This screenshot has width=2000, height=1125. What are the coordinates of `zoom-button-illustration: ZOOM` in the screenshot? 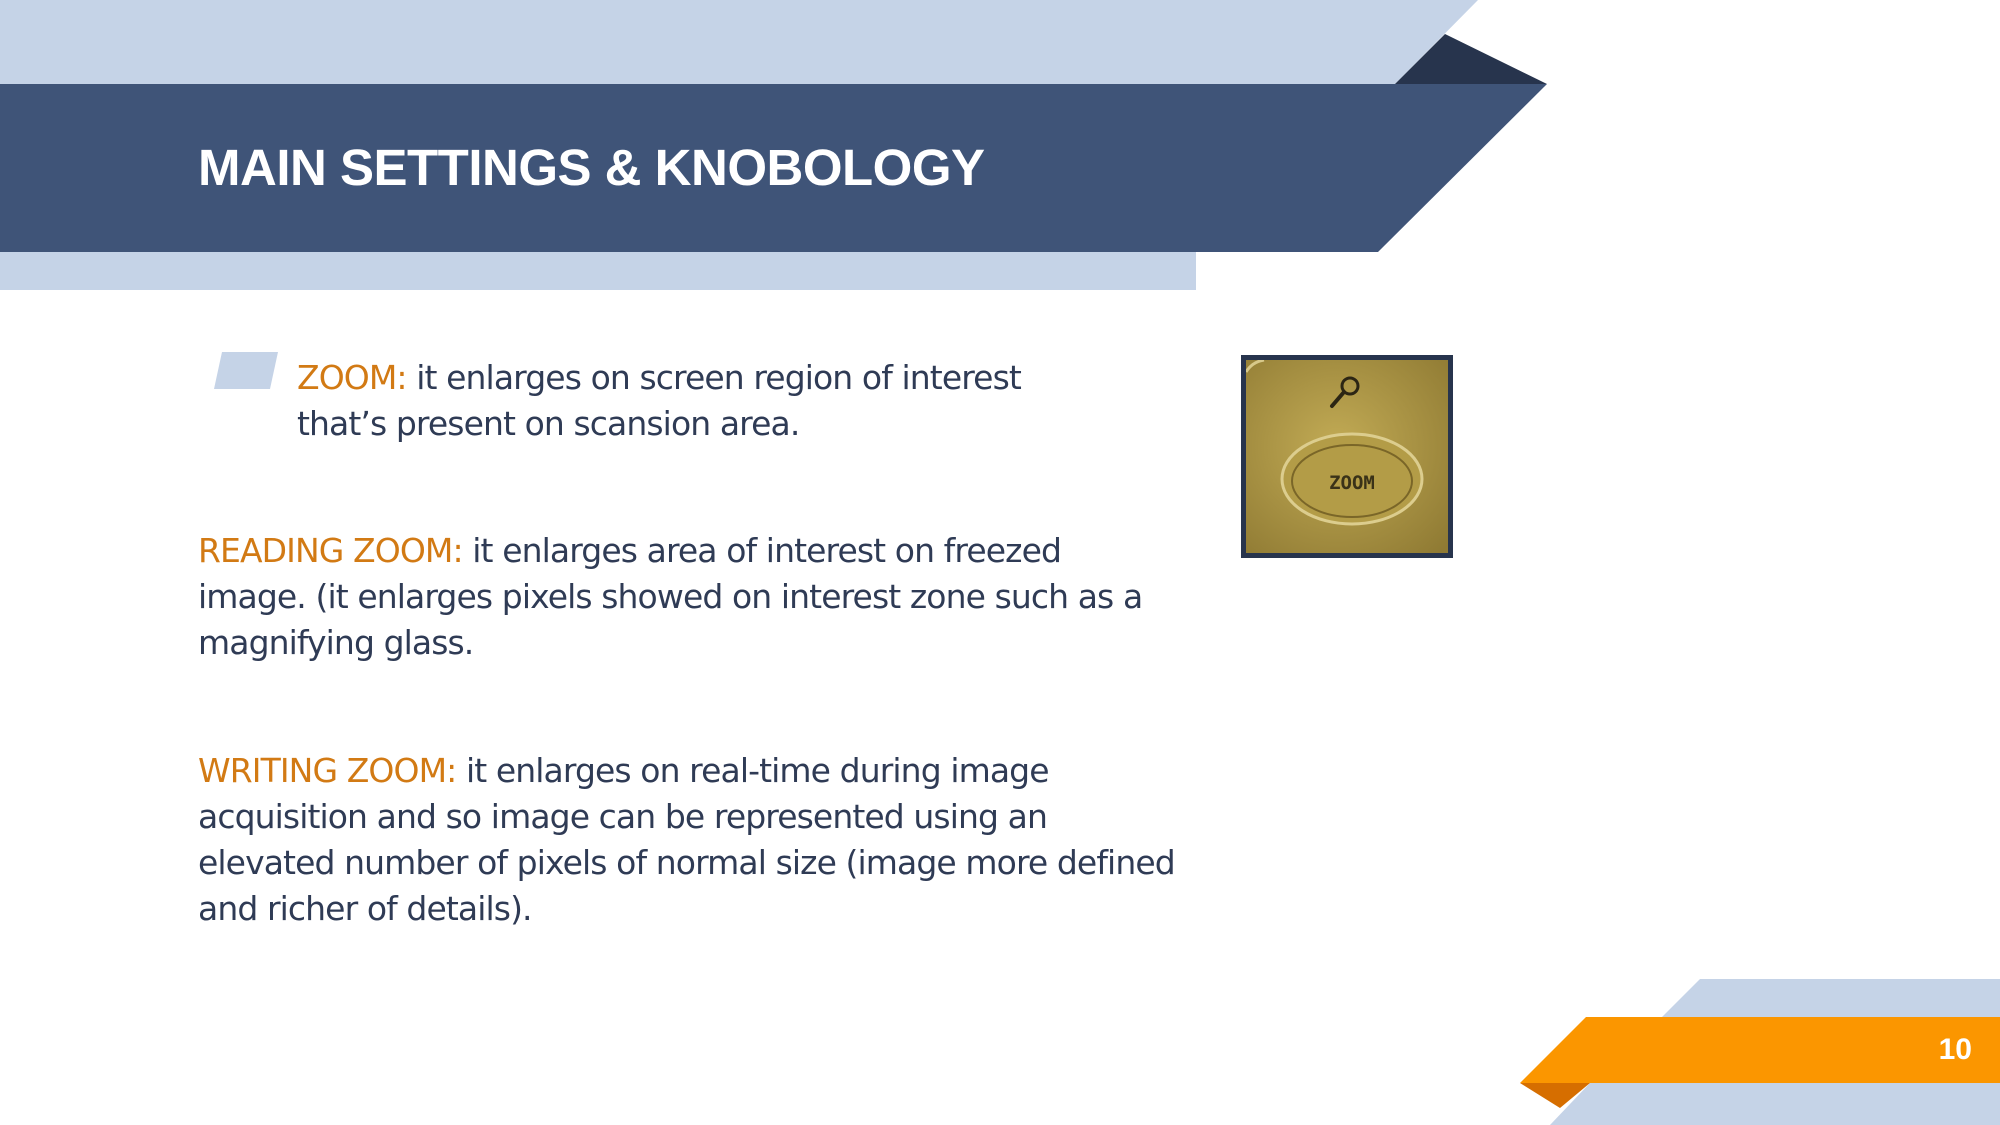 It's located at (1347, 456).